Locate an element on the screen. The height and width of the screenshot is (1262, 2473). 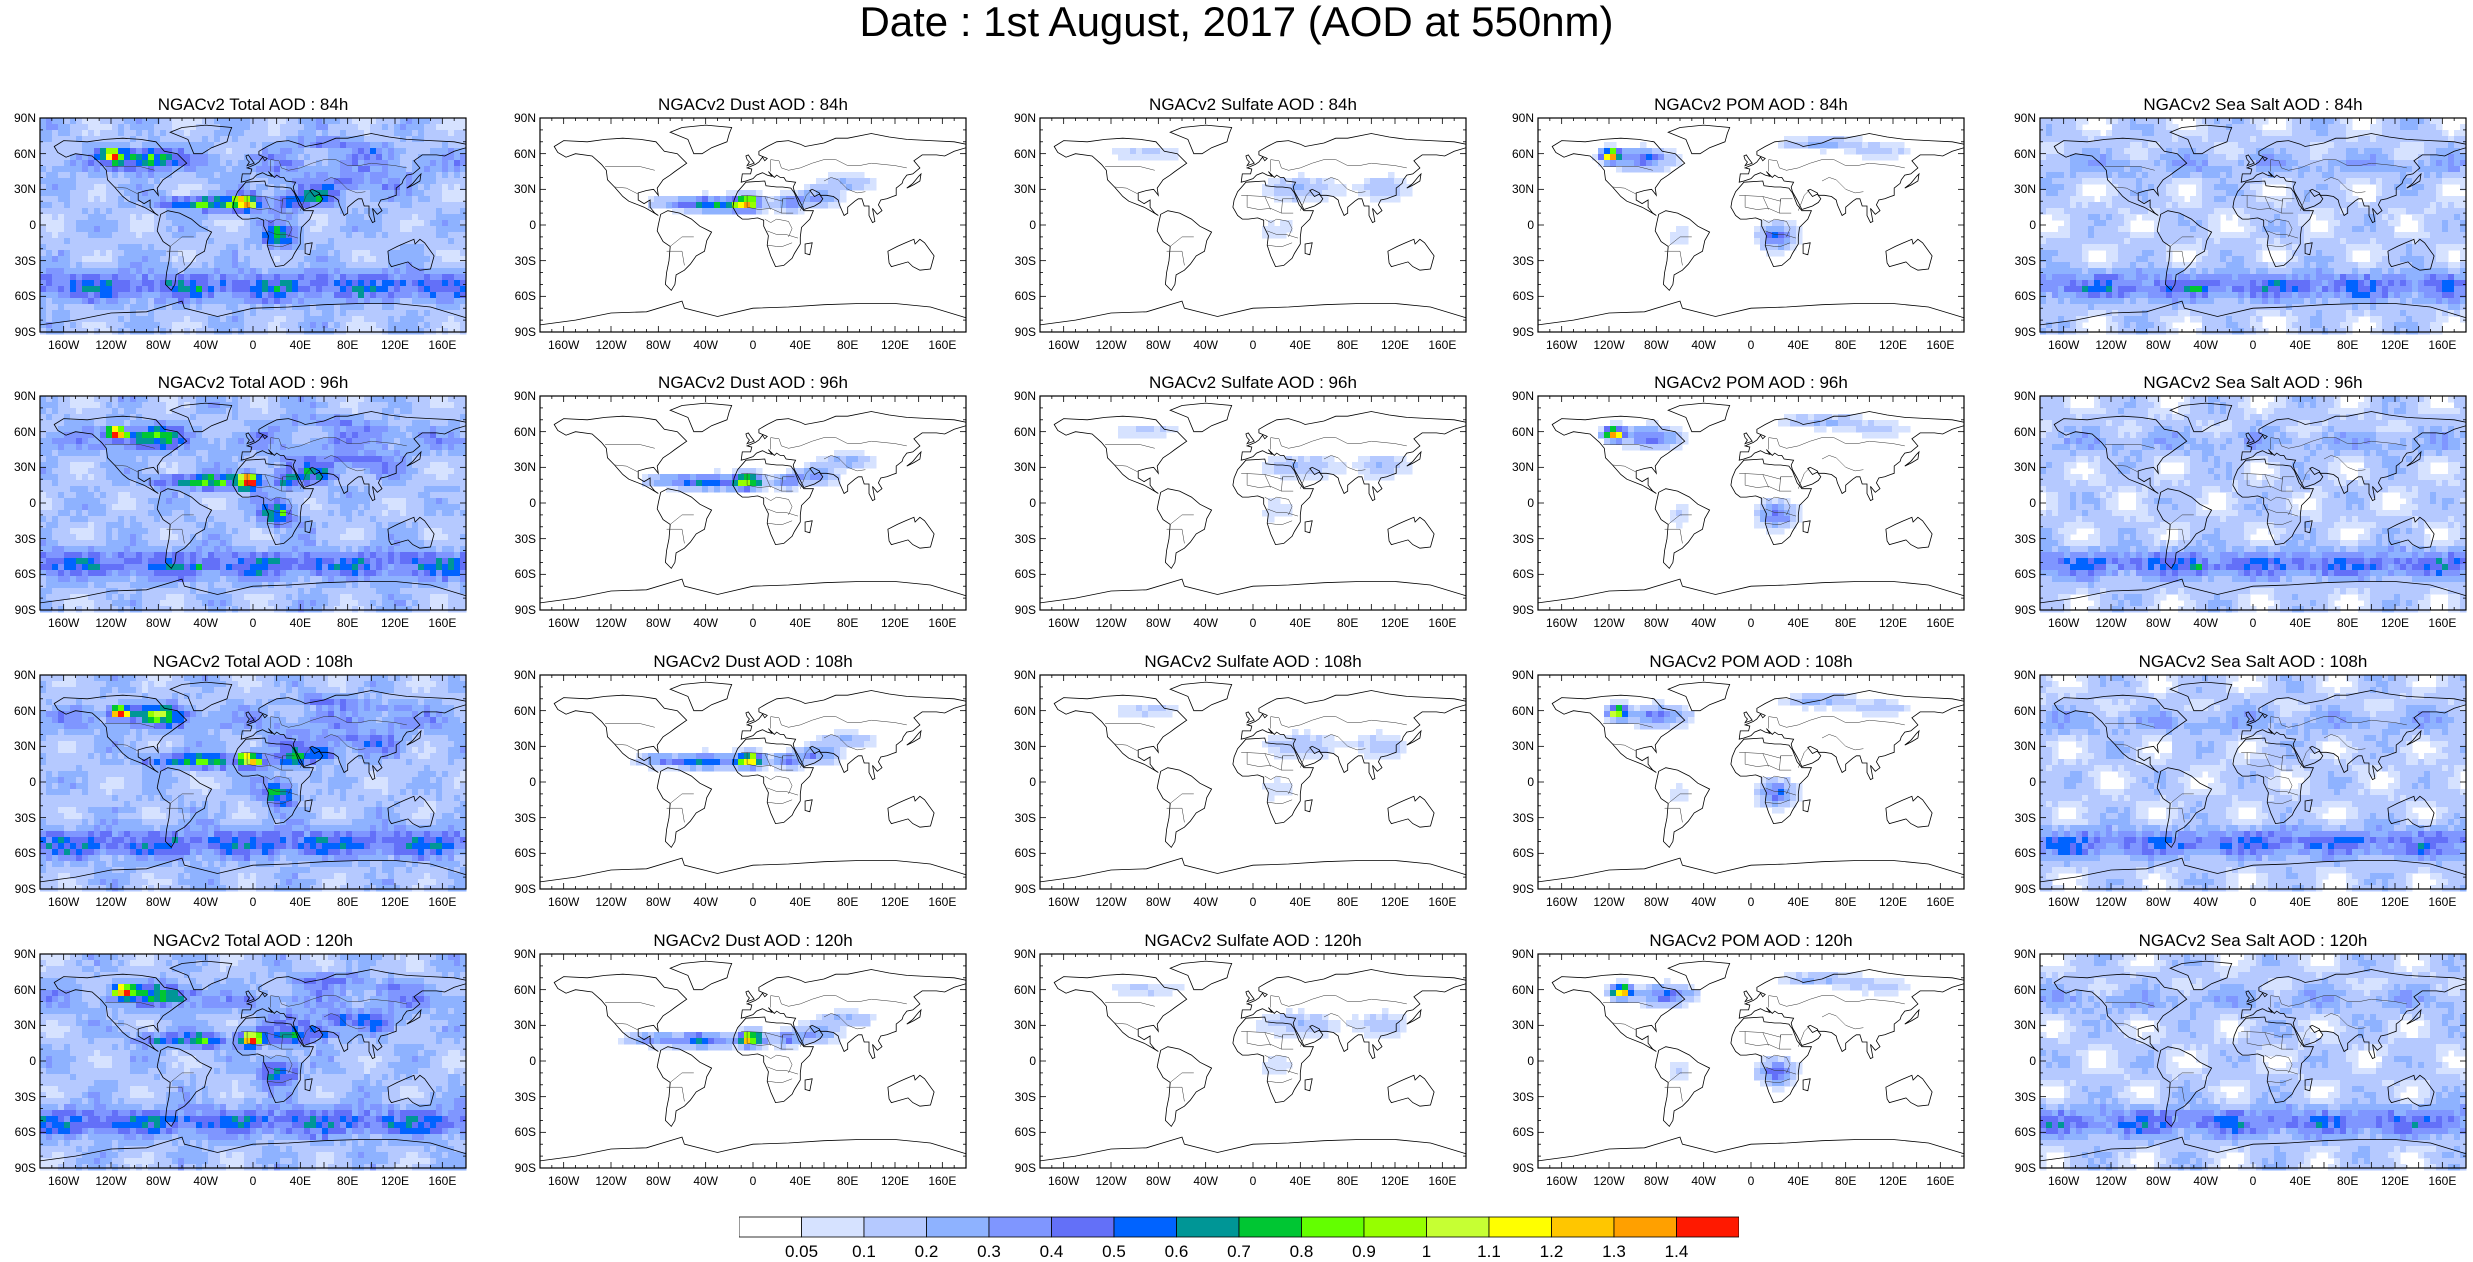
colorbar-label: 1.1 is located at coordinates (1489, 1252).